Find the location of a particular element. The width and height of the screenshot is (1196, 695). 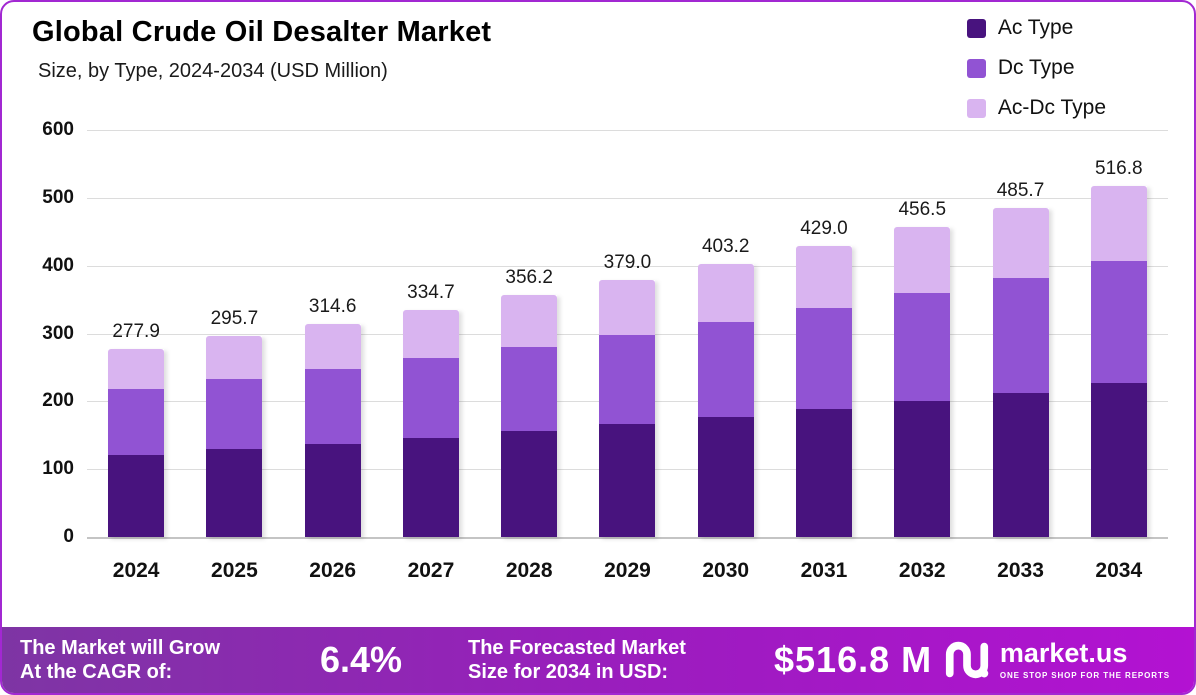

y-tick-label: 200 is located at coordinates (58, 401).